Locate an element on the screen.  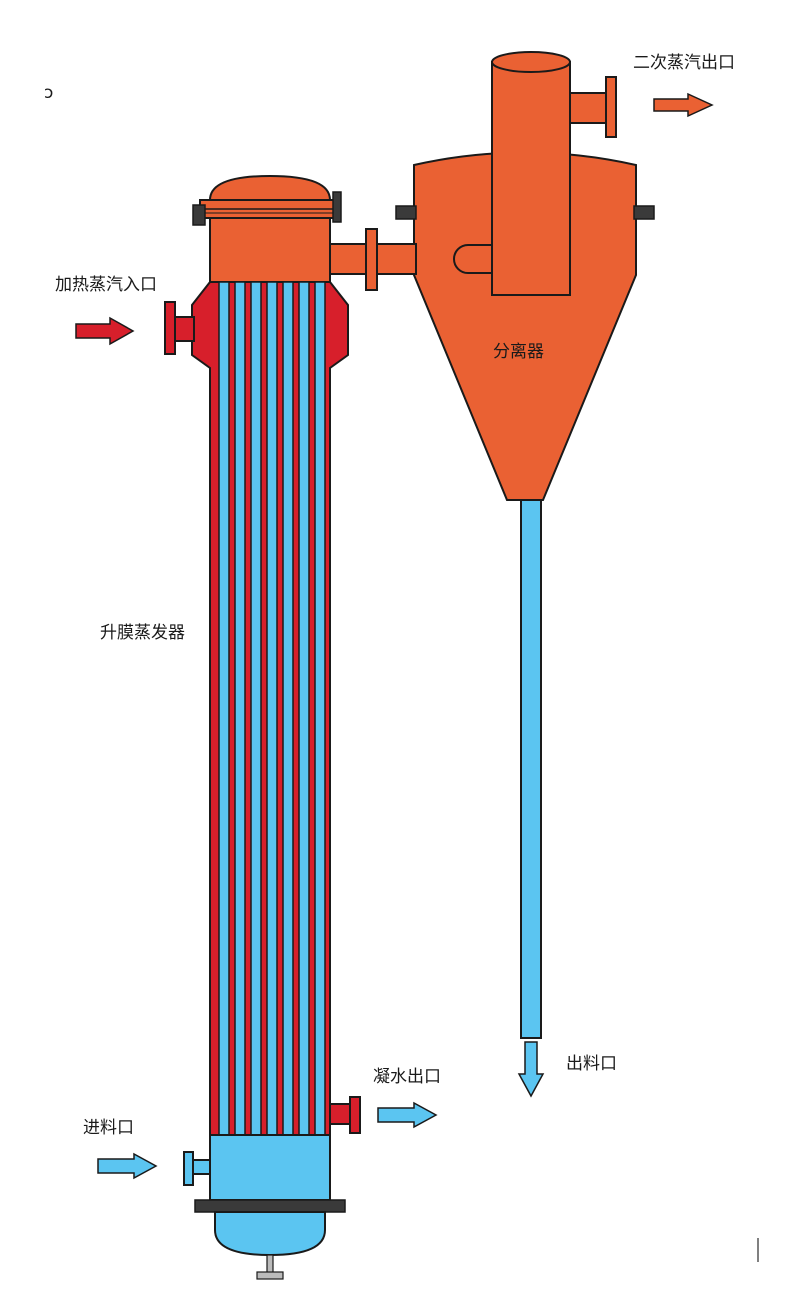
drain-stem is located at coordinates (270, 1264).